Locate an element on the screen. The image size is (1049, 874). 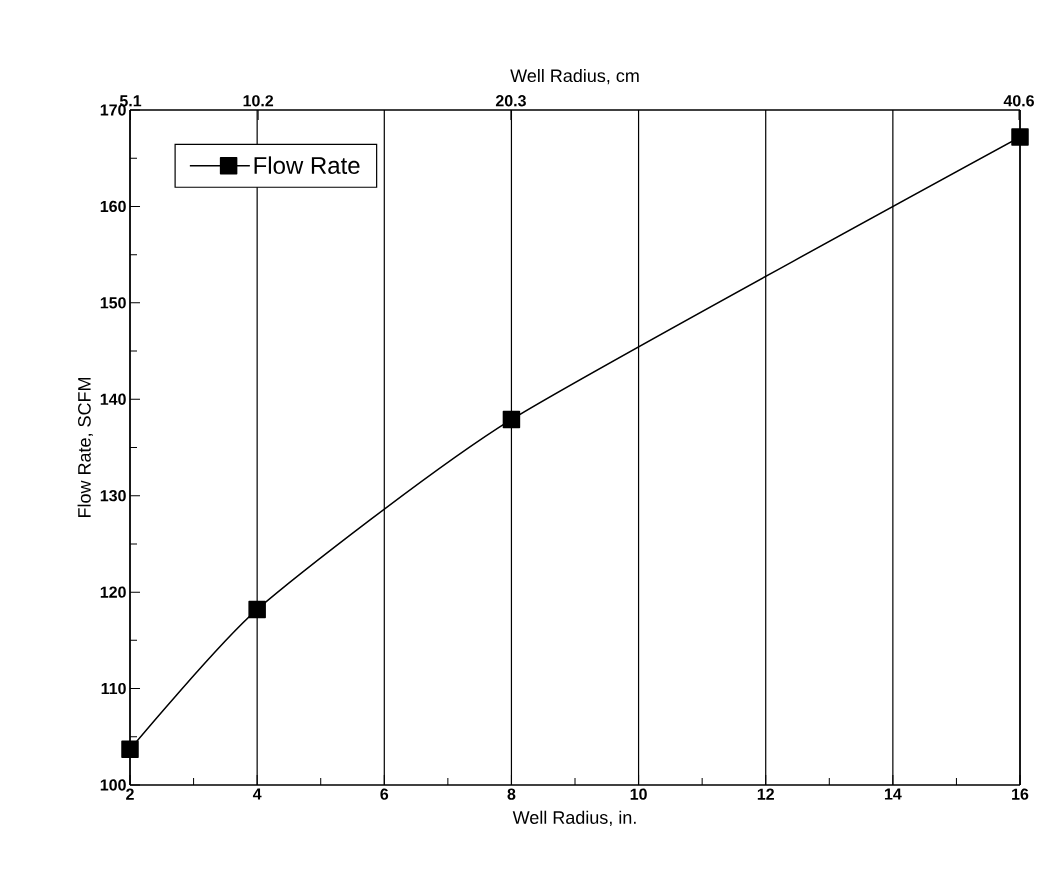
y-tick-label: 100 is located at coordinates (113, 785).